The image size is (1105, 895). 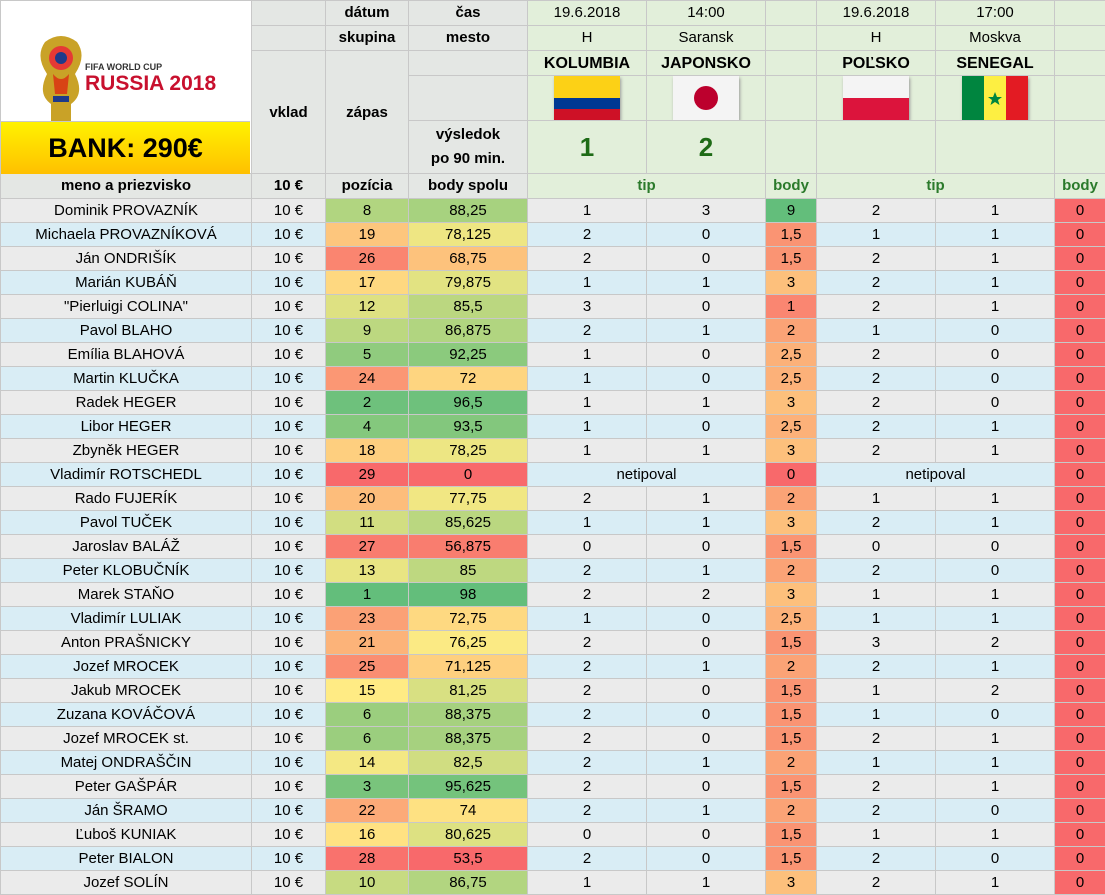 I want to click on player-position: 6, so click(x=367, y=739).